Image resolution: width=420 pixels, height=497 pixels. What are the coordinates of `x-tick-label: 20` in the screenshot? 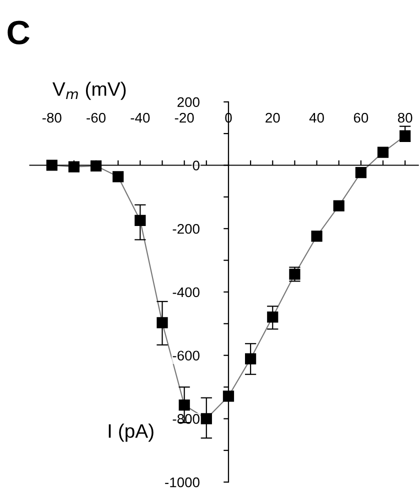 It's located at (273, 117).